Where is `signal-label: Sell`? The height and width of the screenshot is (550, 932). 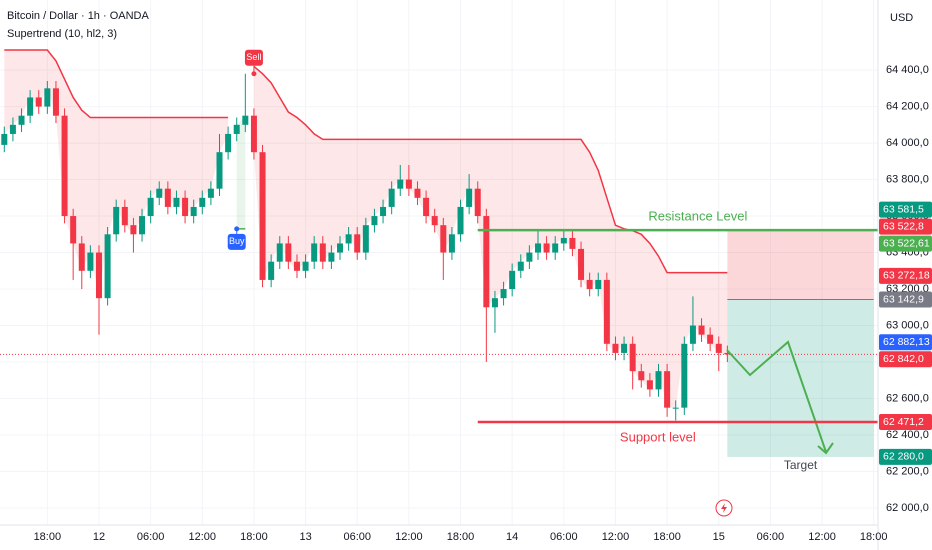 signal-label: Sell is located at coordinates (253, 57).